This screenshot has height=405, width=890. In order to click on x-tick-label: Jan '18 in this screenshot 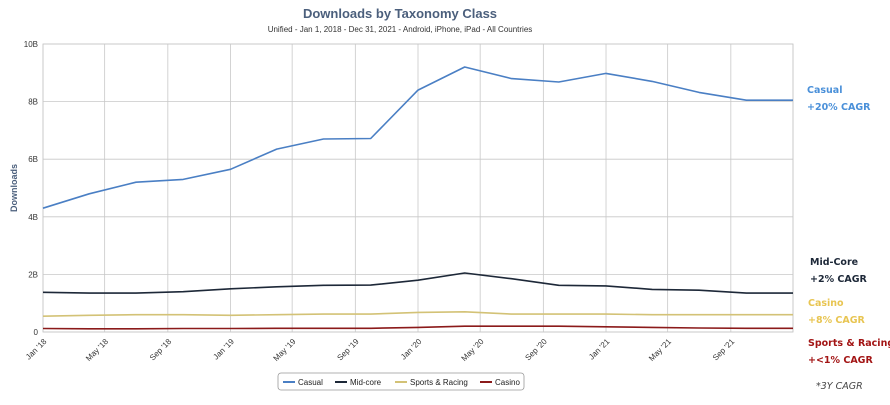, I will do `click(36, 349)`.